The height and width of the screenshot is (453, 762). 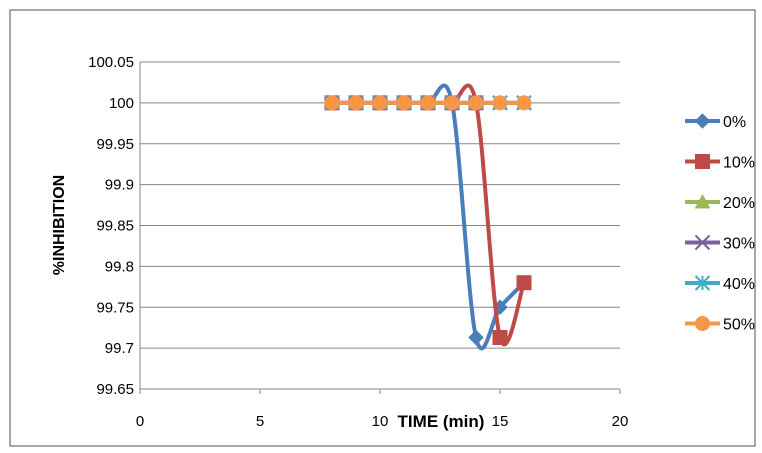 What do you see at coordinates (739, 163) in the screenshot?
I see `legend-label: 10%` at bounding box center [739, 163].